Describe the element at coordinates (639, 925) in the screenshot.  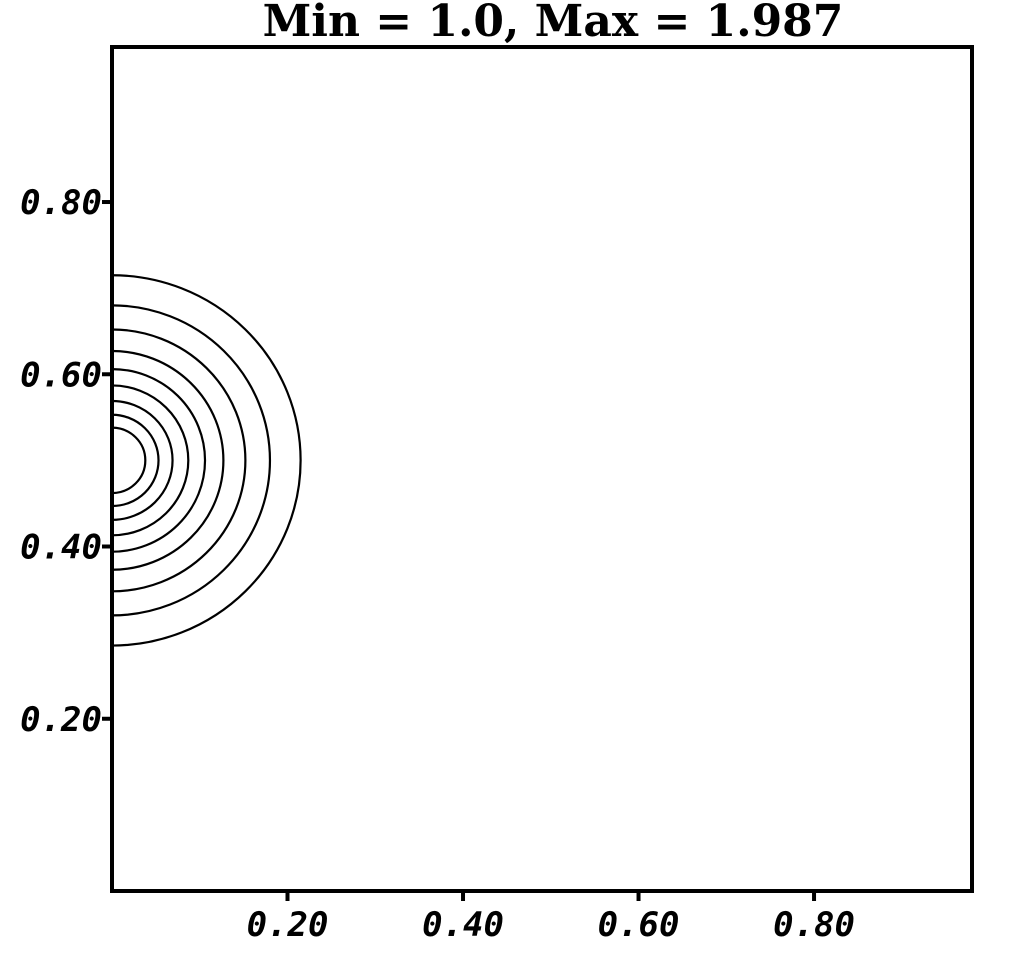
I see `x-tick-label: 0.60` at that location.